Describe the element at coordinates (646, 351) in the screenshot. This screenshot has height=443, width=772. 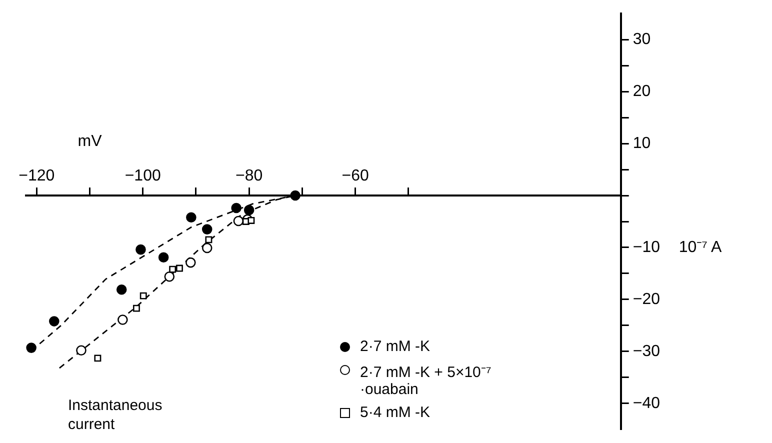
I see `y-tick-label: −30` at that location.